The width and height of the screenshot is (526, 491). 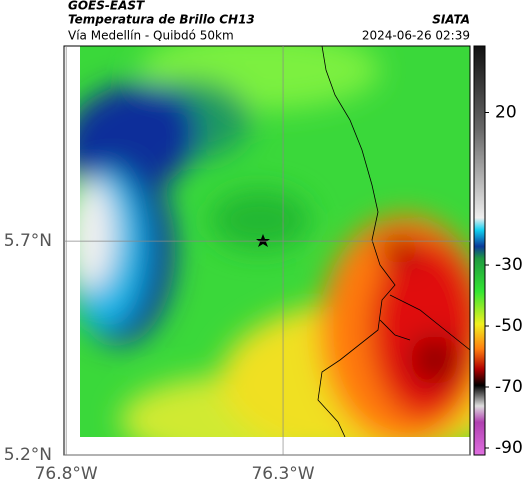 What do you see at coordinates (479, 250) in the screenshot?
I see `colorbar` at bounding box center [479, 250].